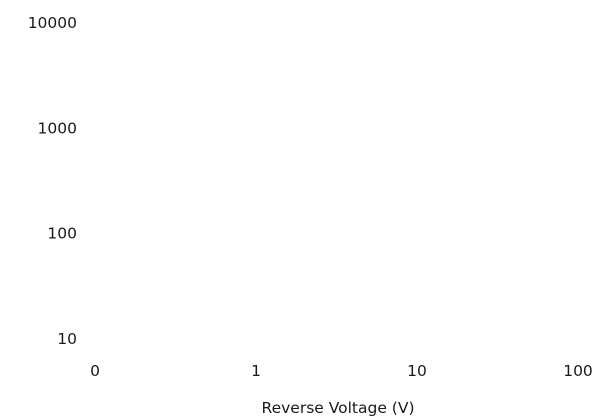 Image resolution: width=601 pixels, height=420 pixels. What do you see at coordinates (256, 371) in the screenshot?
I see `x-tick-label: 1` at bounding box center [256, 371].